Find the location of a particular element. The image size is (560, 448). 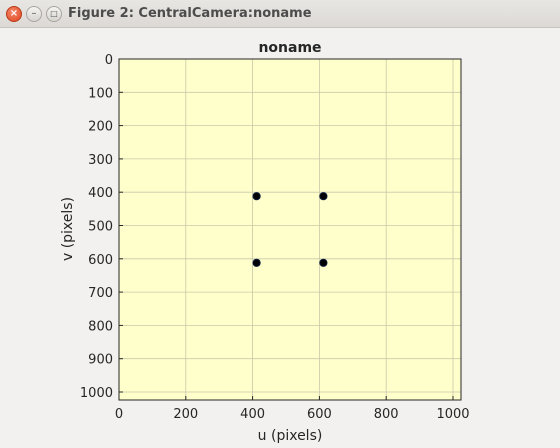

title-bar: × – □ Figure 2: CentralCamera:noname is located at coordinates (280, 14).